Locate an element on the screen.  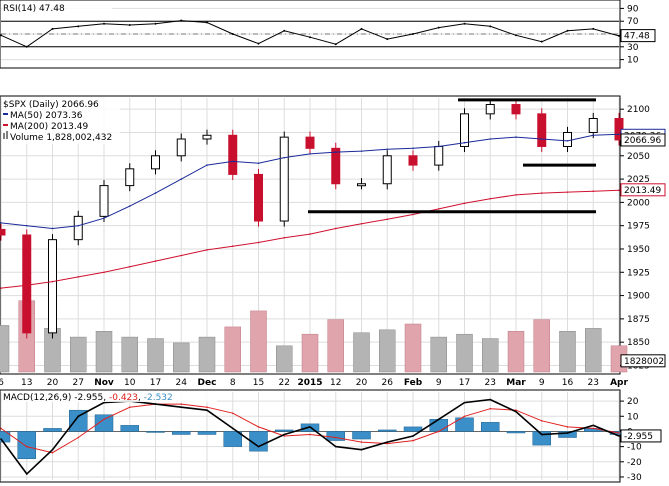
x-tick-label: 9 is located at coordinates (439, 383).